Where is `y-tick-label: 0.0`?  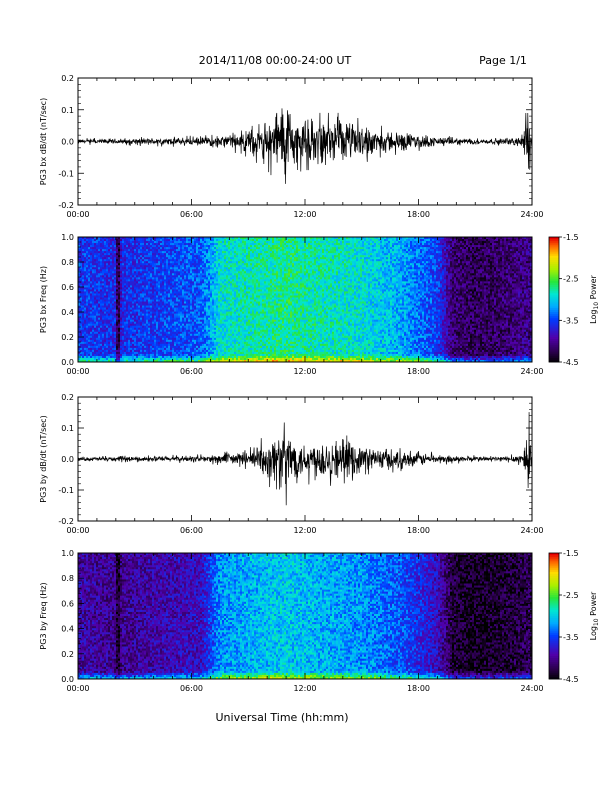
y-tick-label: 0.0 is located at coordinates (67, 142).